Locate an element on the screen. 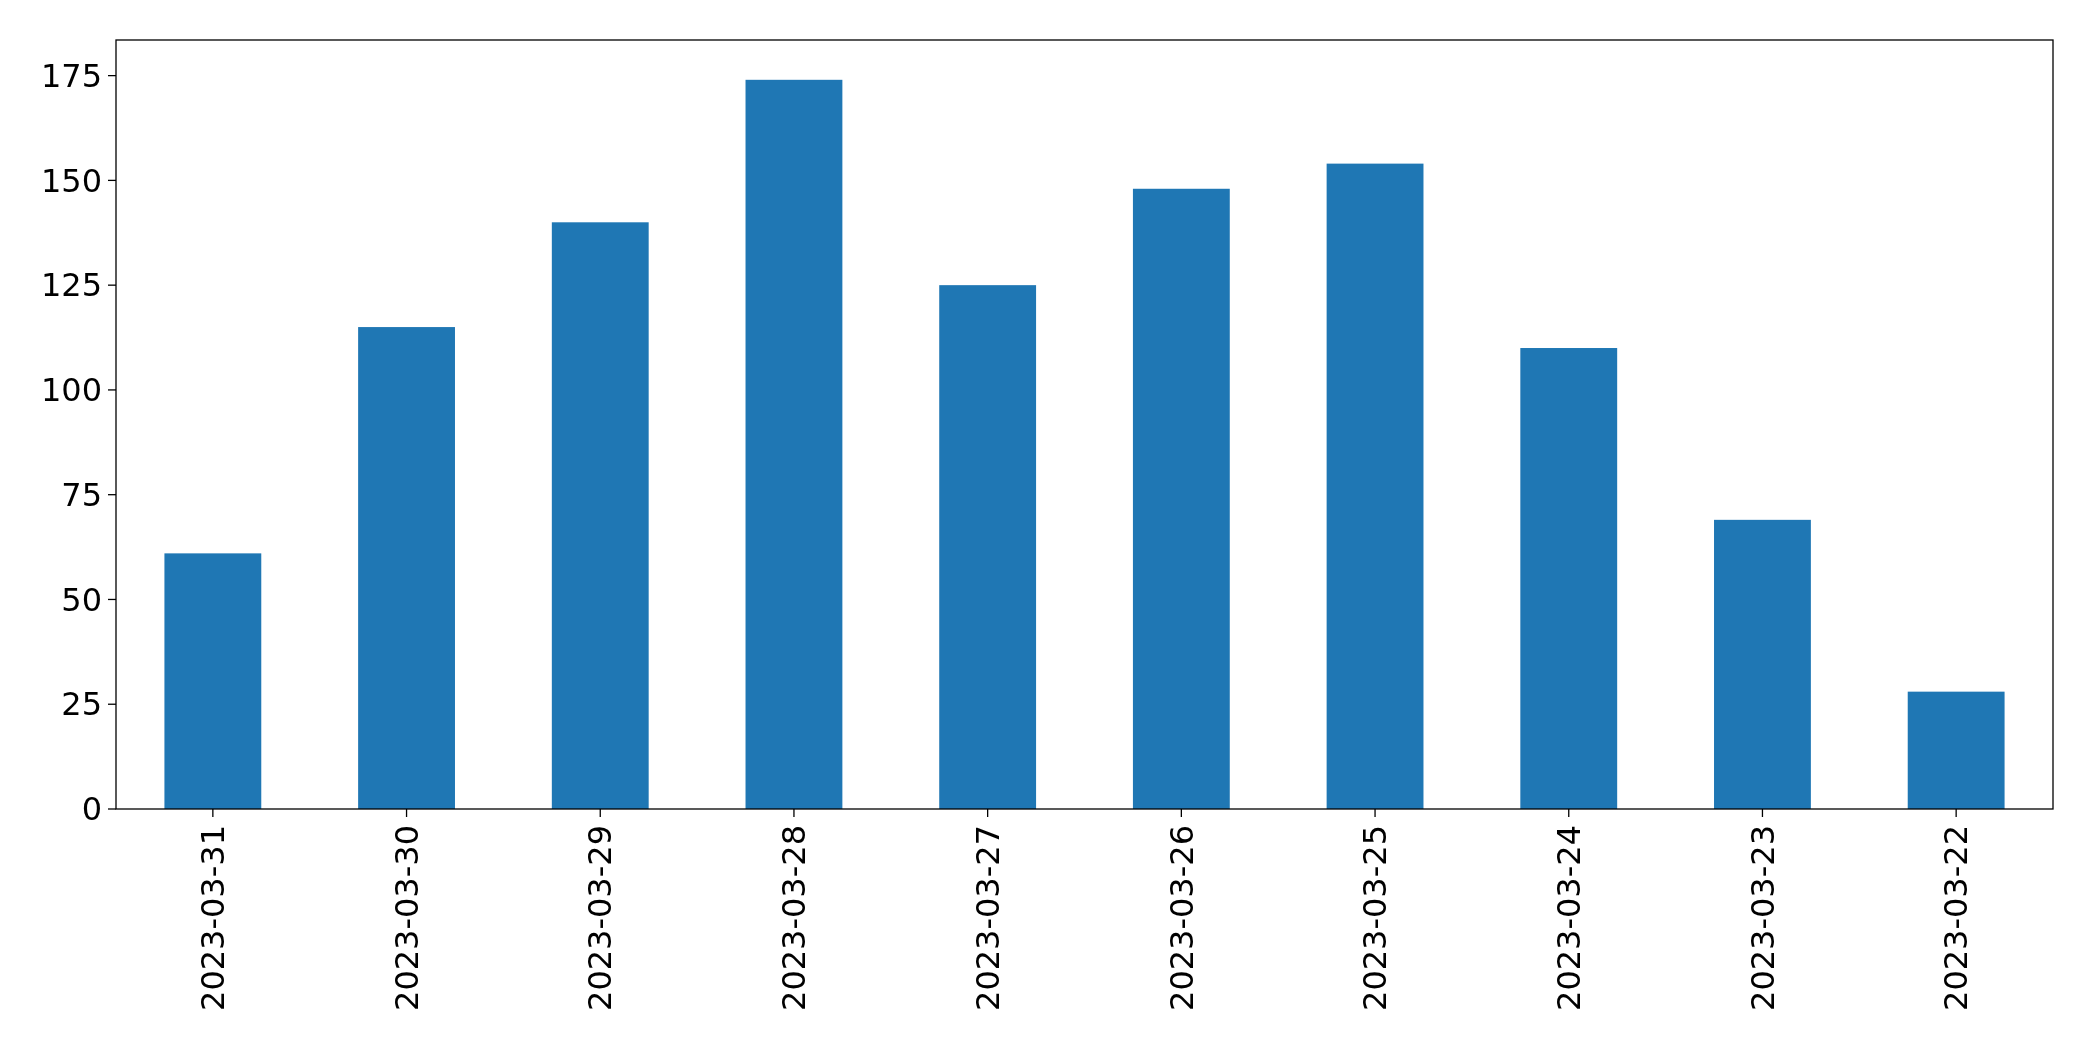 This screenshot has width=2093, height=1061. y-tick-label: 150 is located at coordinates (71, 180).